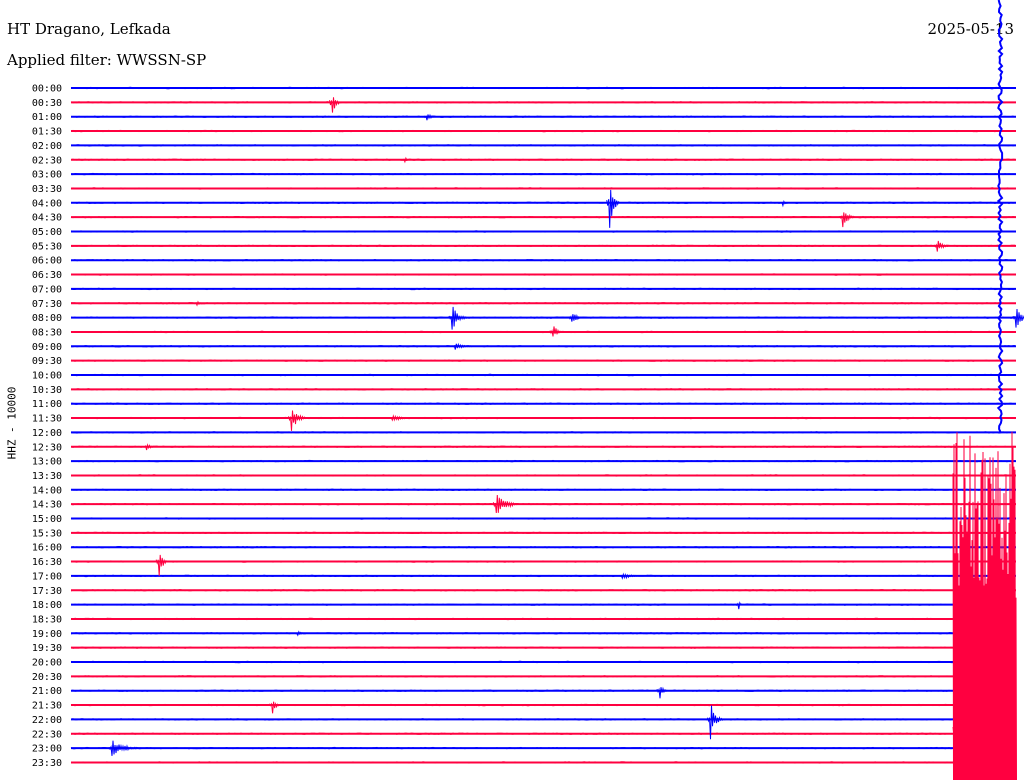 This screenshot has height=780, width=1024. Describe the element at coordinates (543, 762) in the screenshot. I see `trace-row-23:30` at that location.